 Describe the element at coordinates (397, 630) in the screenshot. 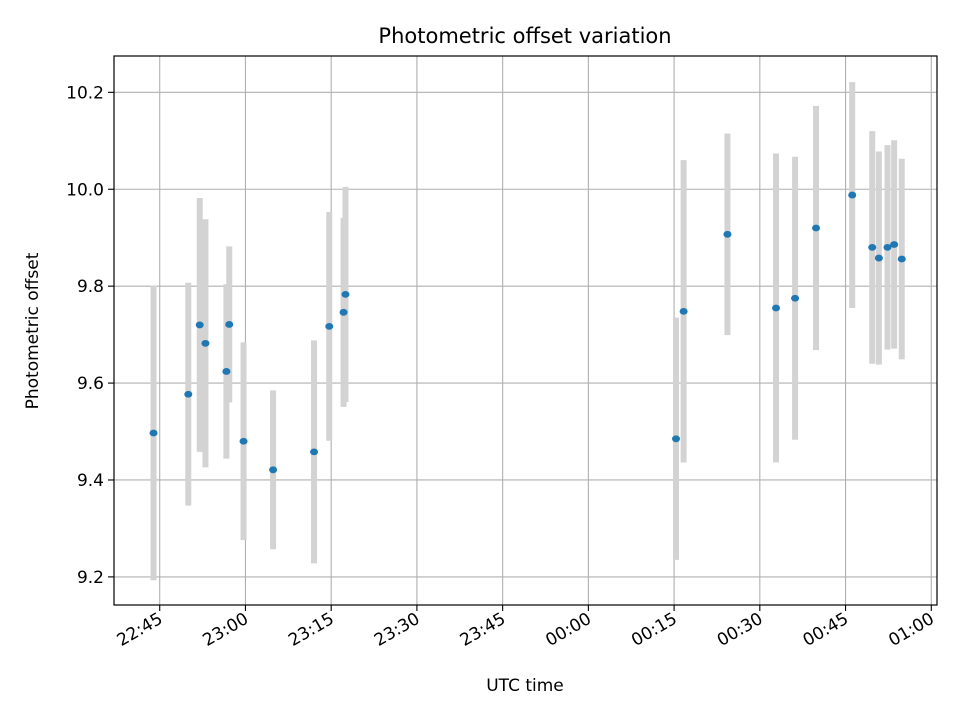

I see `x-tick-label: 23:30` at that location.